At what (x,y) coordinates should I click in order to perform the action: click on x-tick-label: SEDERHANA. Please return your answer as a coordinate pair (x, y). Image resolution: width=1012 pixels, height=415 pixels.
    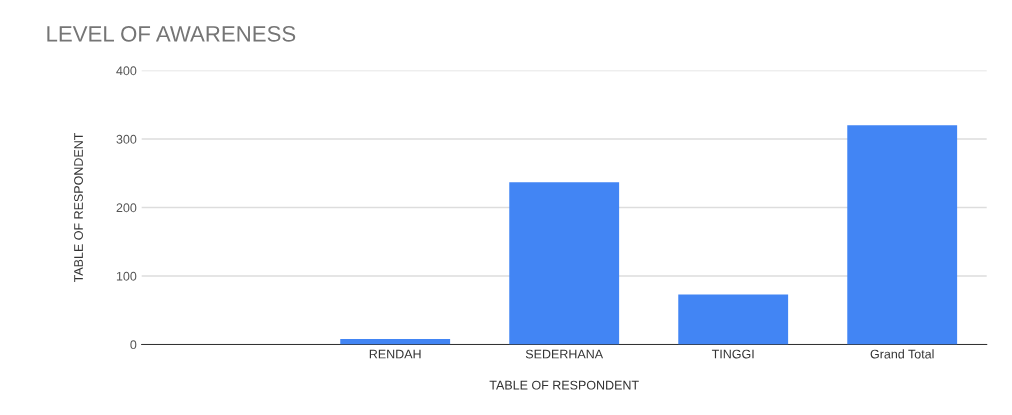
    Looking at the image, I should click on (564, 354).